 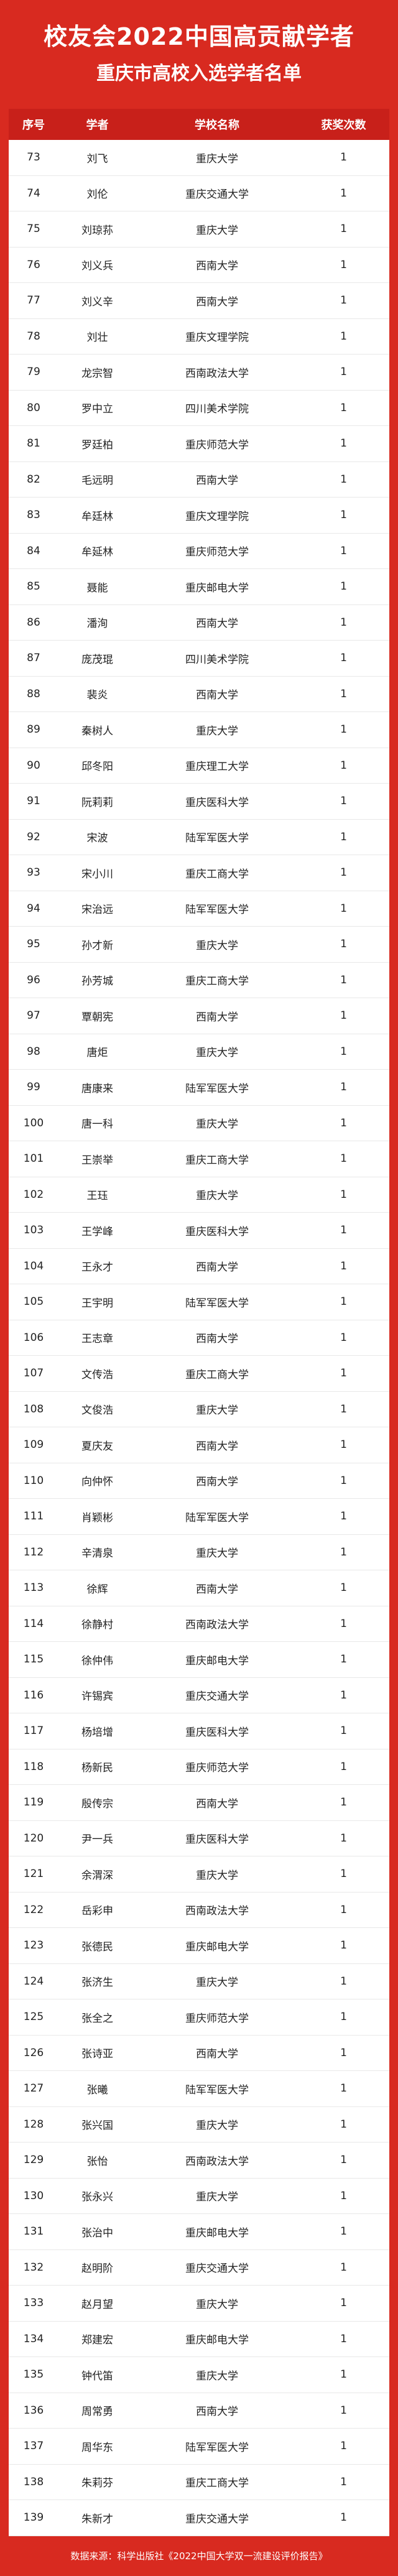 I want to click on cell: 91, so click(x=33, y=802).